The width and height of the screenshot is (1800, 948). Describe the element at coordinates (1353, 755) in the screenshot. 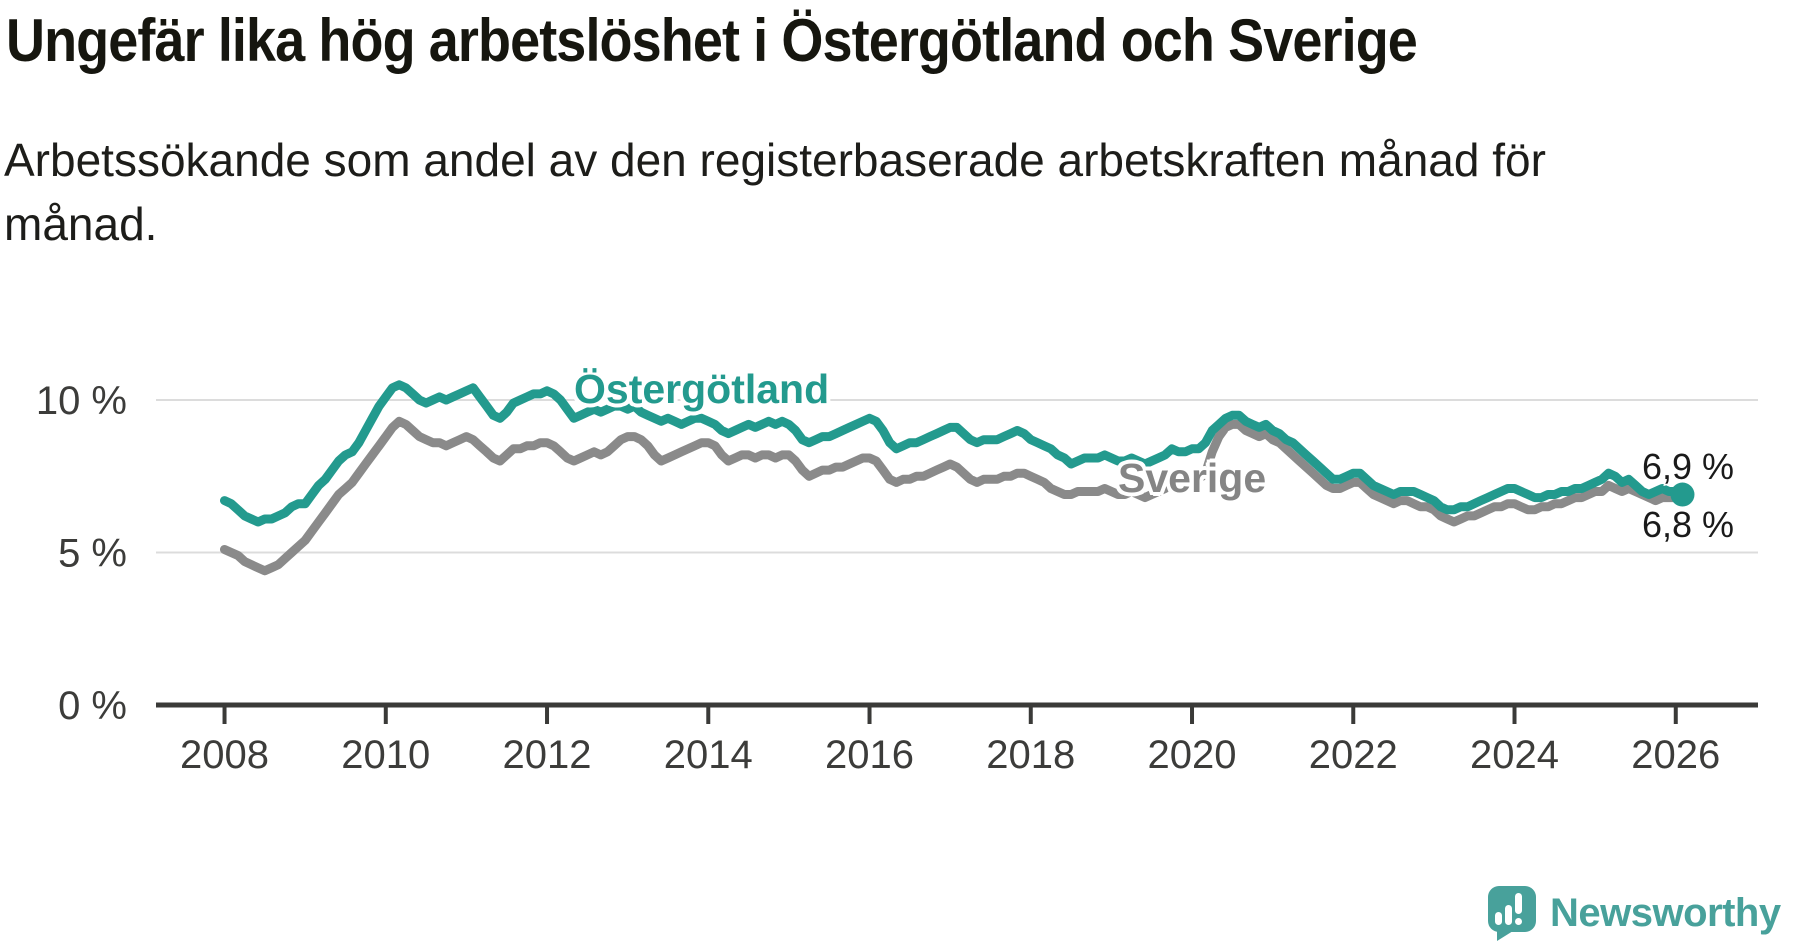

I see `x-tick-label: 2022` at that location.